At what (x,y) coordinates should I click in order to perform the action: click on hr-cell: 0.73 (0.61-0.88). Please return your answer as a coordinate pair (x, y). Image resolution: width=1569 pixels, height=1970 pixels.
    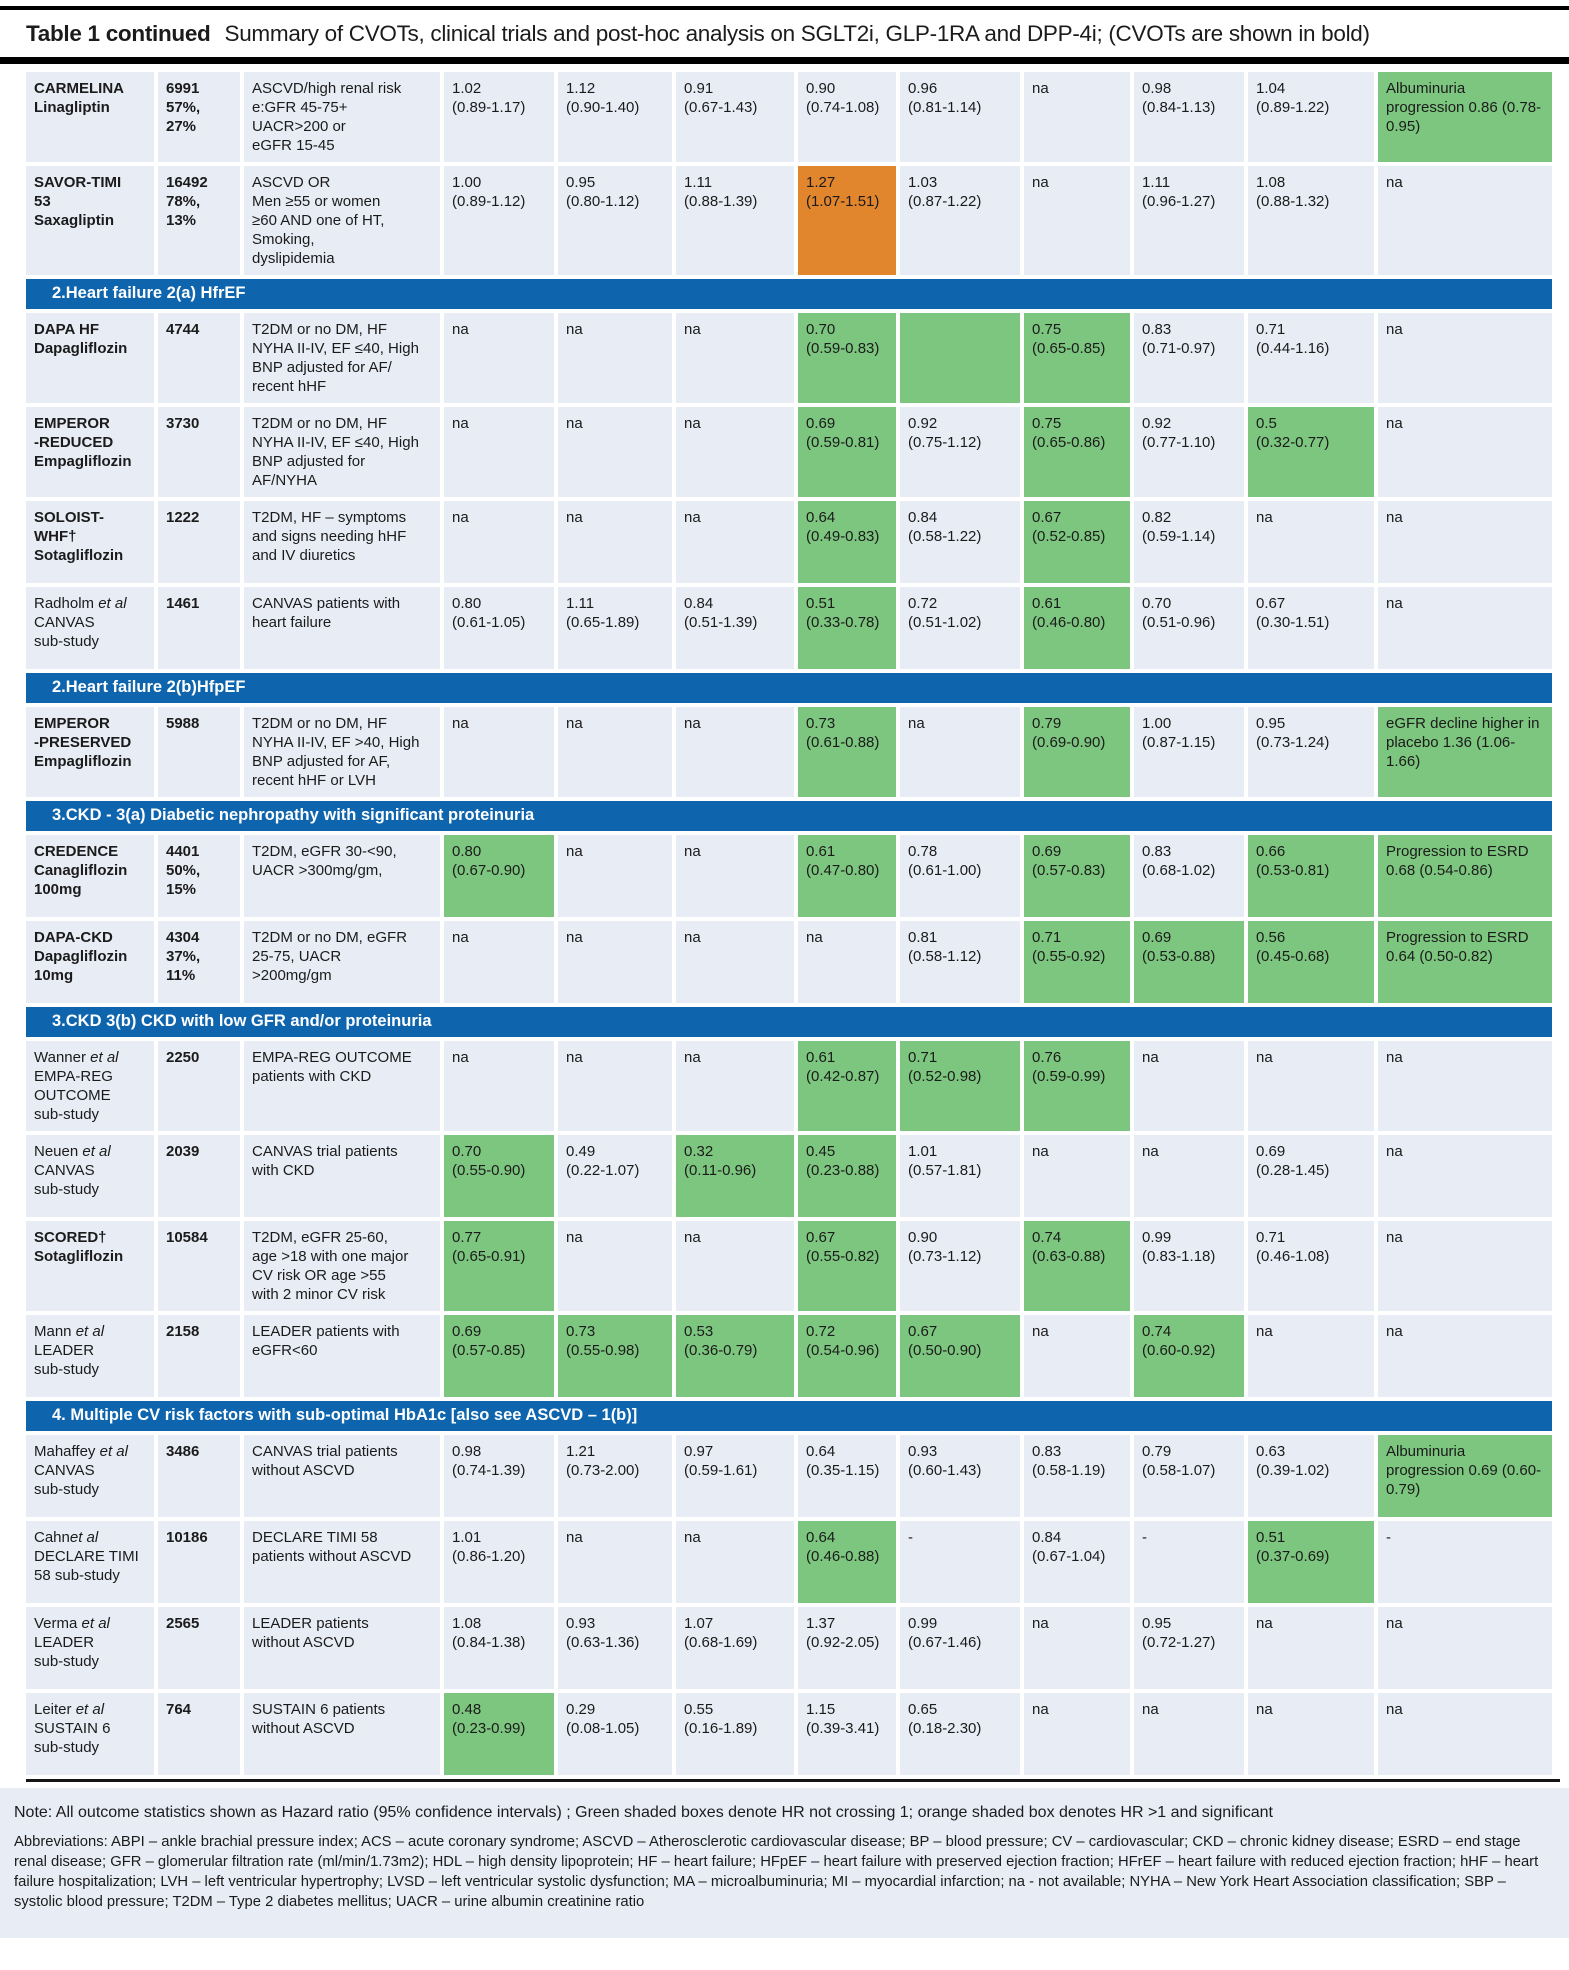
    Looking at the image, I should click on (847, 752).